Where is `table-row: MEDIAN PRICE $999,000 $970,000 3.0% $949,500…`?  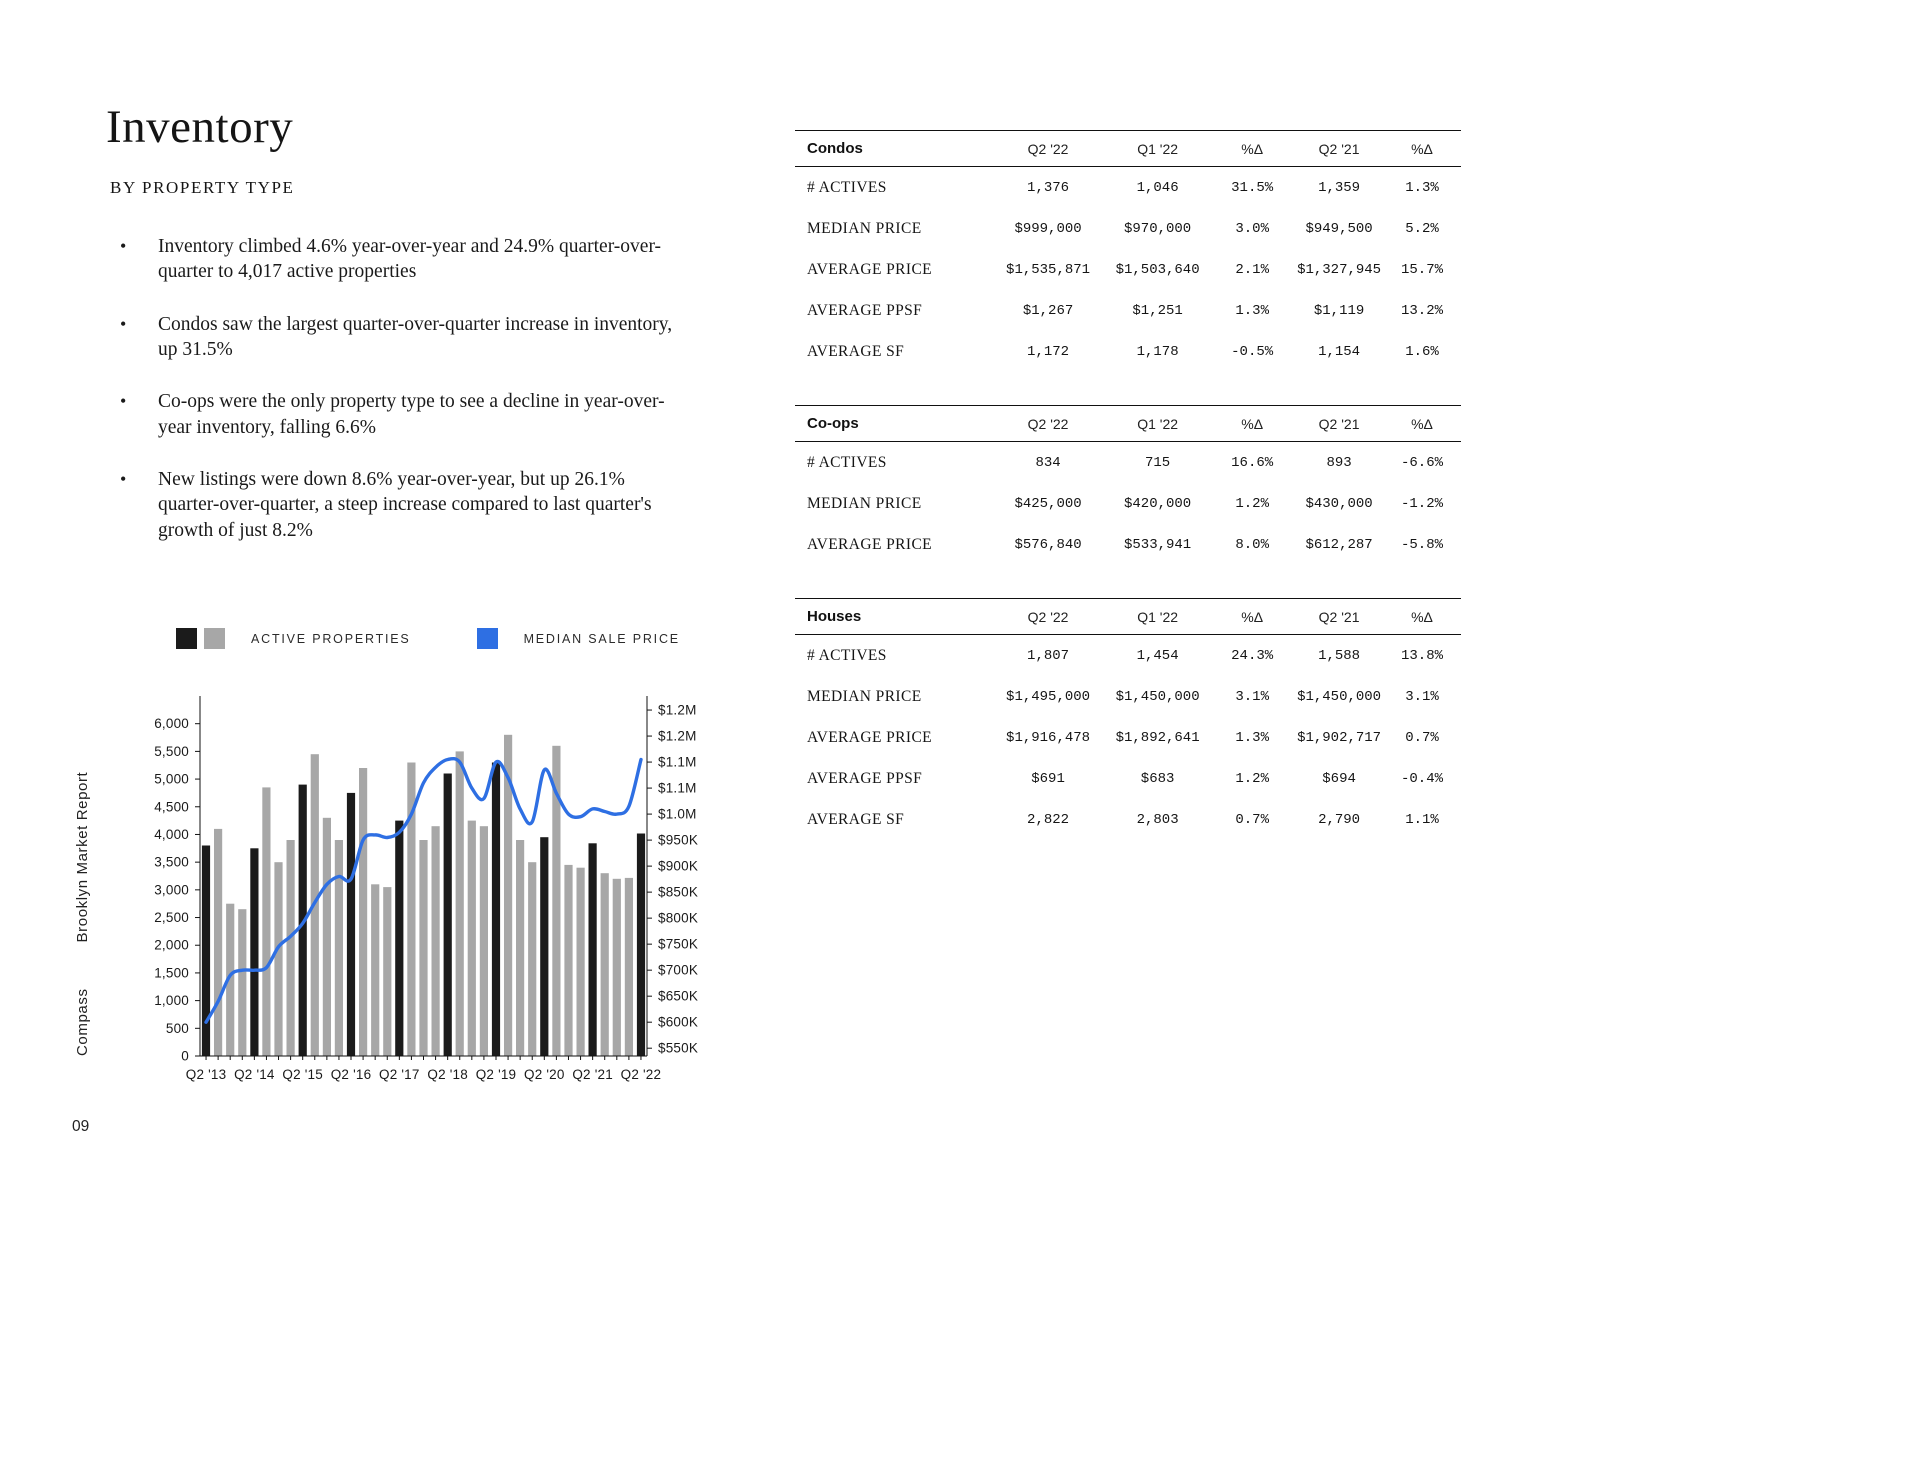 table-row: MEDIAN PRICE $999,000 $970,000 3.0% $949,500… is located at coordinates (1128, 228).